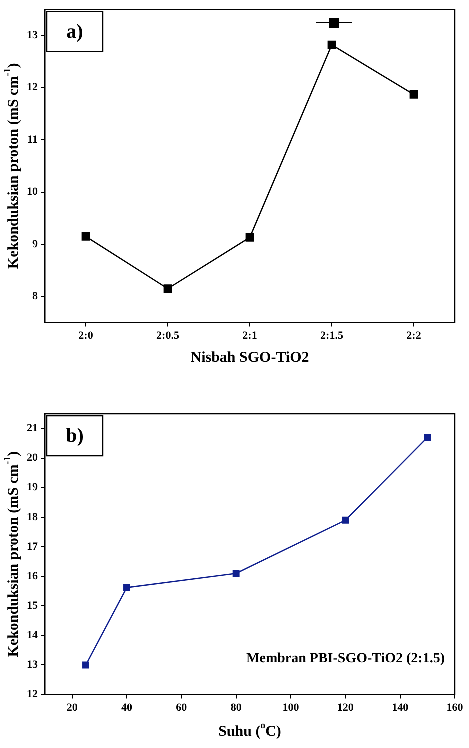 This screenshot has height=748, width=469. I want to click on annotation: b), so click(75, 436).